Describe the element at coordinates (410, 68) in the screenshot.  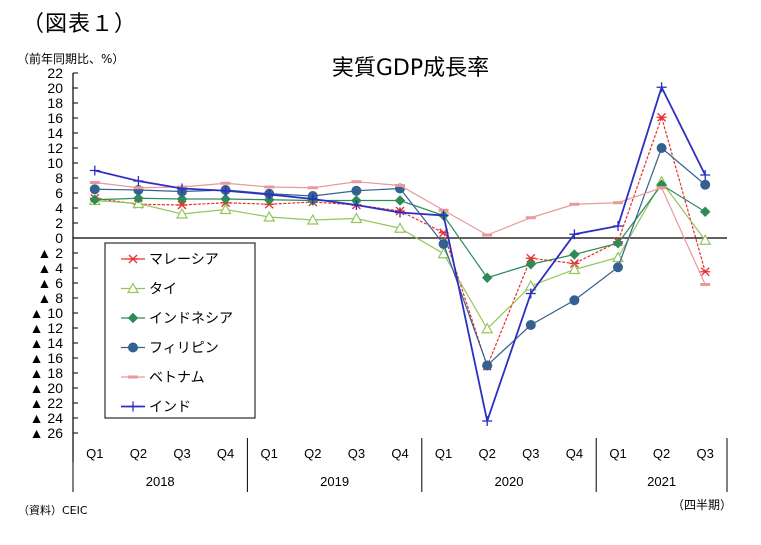
I see `chart-title: 実質GDP成長率` at that location.